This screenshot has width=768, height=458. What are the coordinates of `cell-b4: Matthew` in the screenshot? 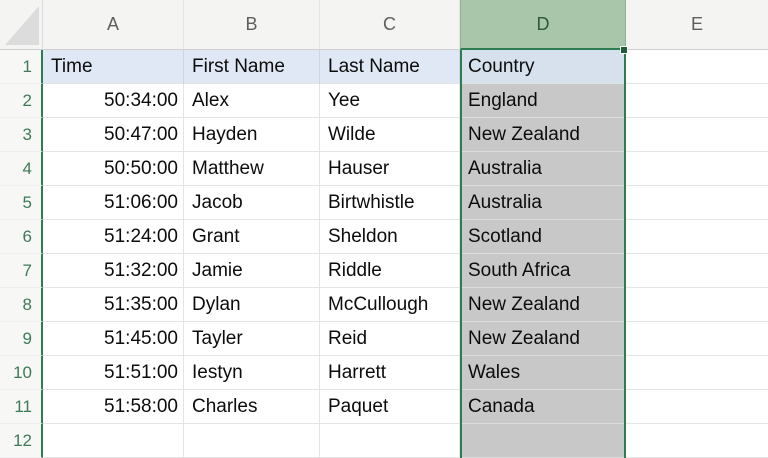 It's located at (252, 169).